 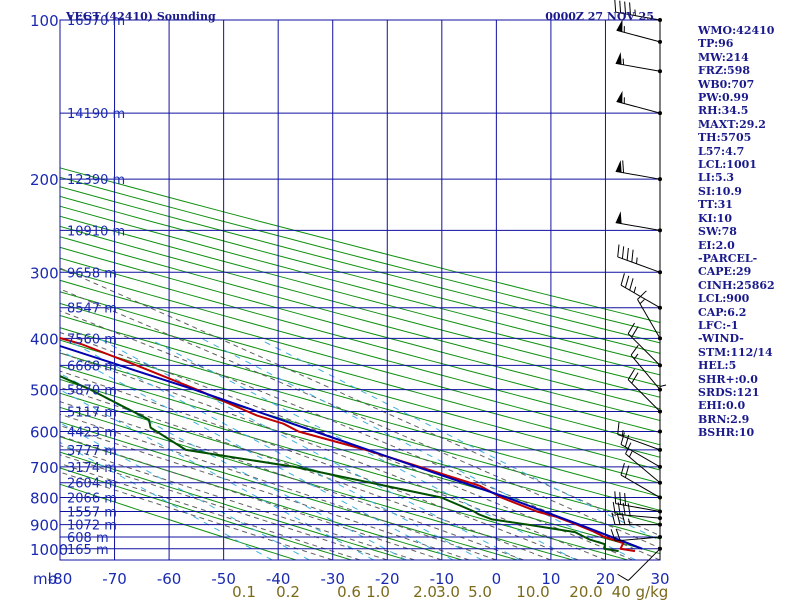 I want to click on temperature-tick-label: -10, so click(x=442, y=579).